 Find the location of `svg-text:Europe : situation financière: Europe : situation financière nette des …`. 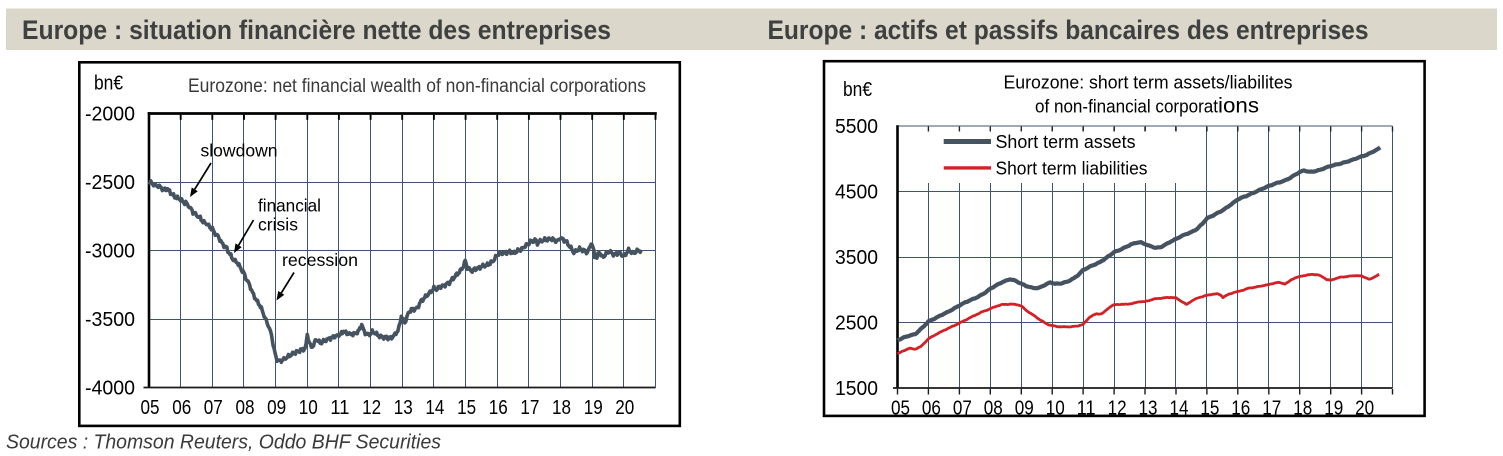

svg-text:Europe : situation financière: Europe : situation financière nette des … is located at coordinates (316, 30).